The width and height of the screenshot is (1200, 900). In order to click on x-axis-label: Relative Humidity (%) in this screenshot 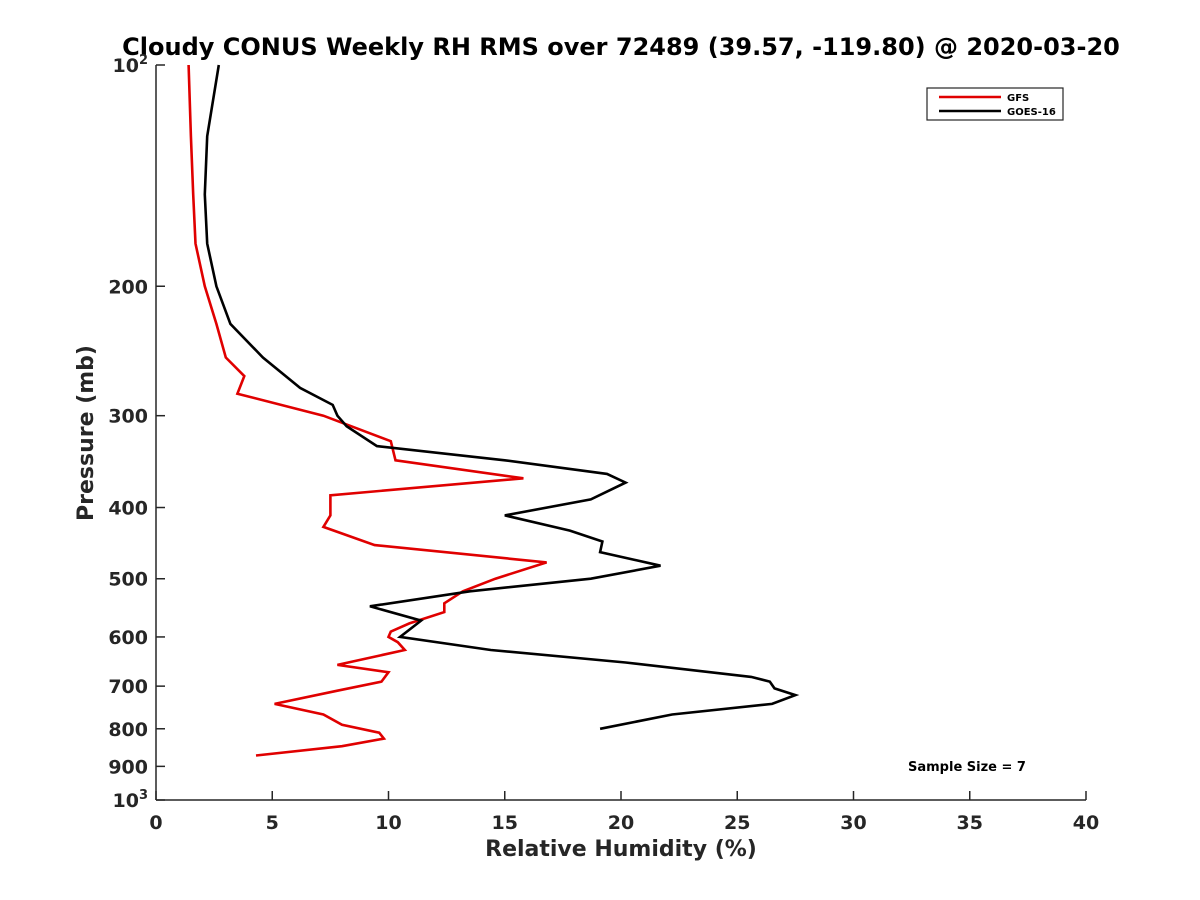, I will do `click(621, 849)`.